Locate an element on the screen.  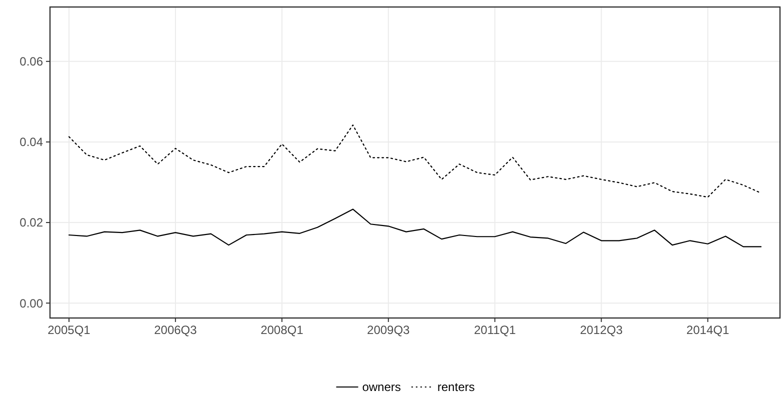
x-tick-label: 2009Q3 is located at coordinates (388, 330).